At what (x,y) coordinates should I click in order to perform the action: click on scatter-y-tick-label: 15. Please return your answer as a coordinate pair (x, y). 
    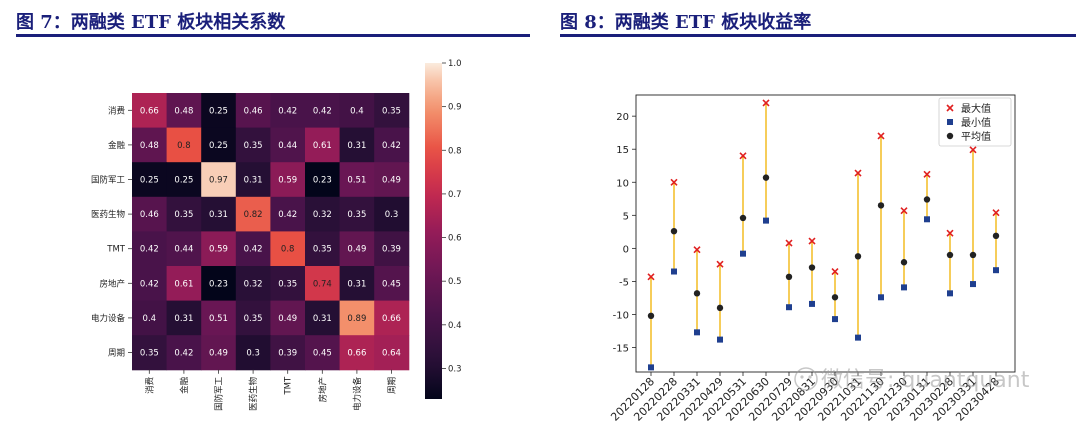
    Looking at the image, I should click on (622, 150).